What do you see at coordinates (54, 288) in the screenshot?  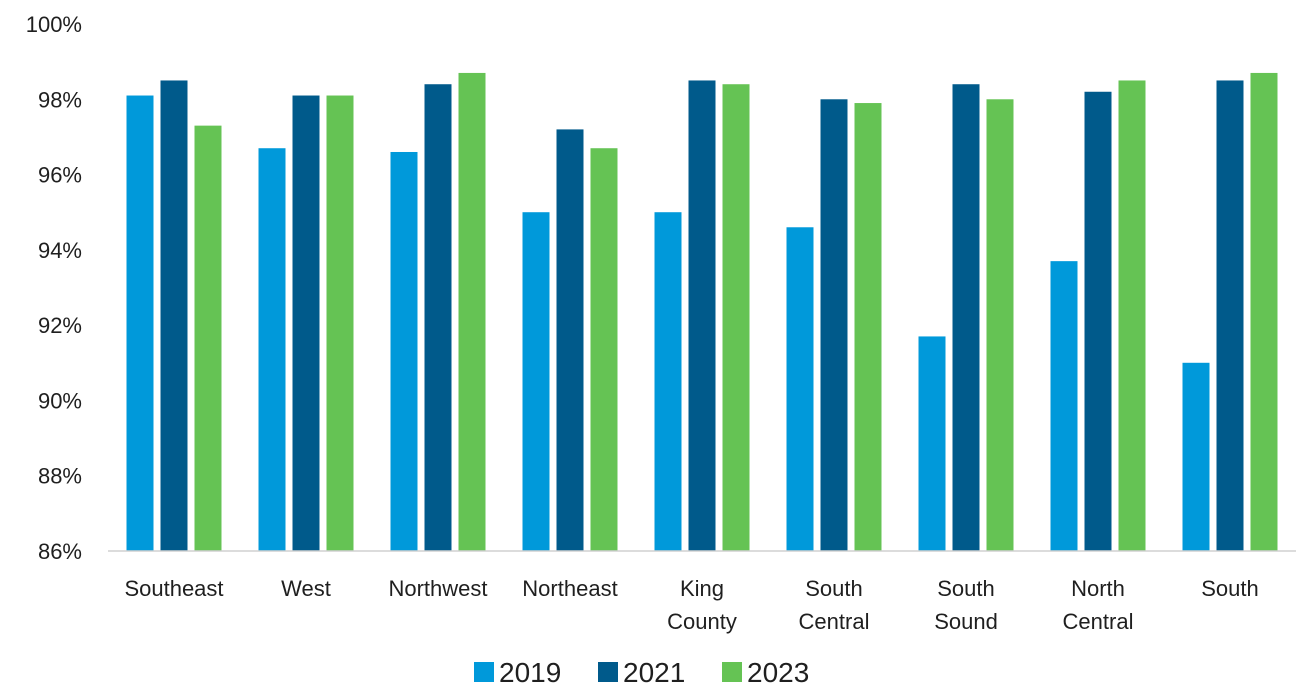 I see `y-axis-ticks: 86% 88% 90% 92% 94% 96% 98% 100%` at bounding box center [54, 288].